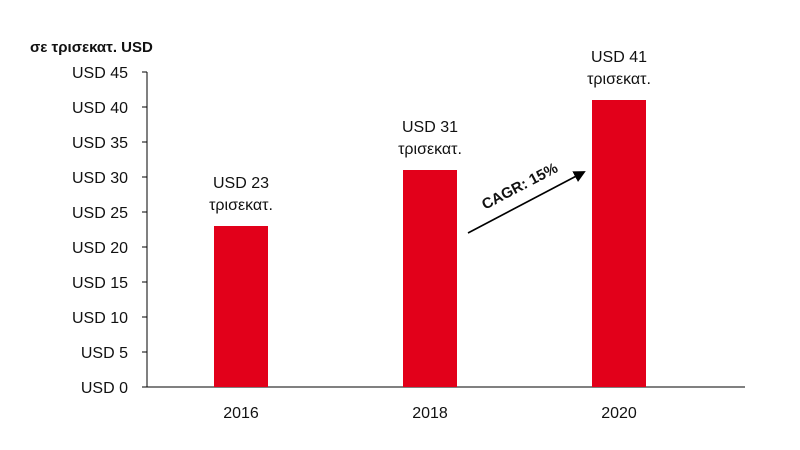  What do you see at coordinates (430, 127) in the screenshot?
I see `bar-value-label: USD 31` at bounding box center [430, 127].